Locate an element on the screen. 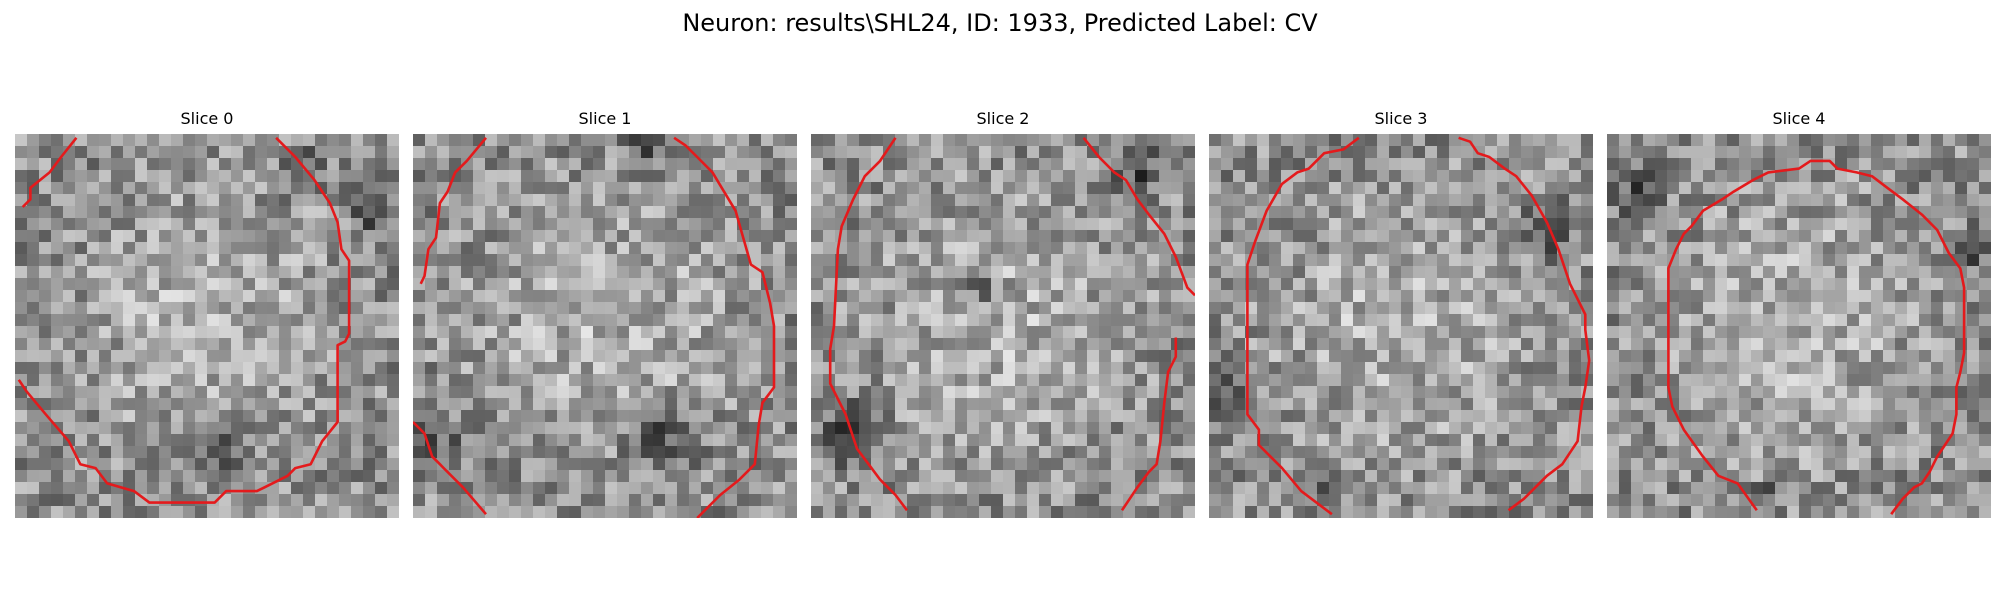 This screenshot has width=2000, height=600. slice-title-2: Slice 2 is located at coordinates (1003, 118).